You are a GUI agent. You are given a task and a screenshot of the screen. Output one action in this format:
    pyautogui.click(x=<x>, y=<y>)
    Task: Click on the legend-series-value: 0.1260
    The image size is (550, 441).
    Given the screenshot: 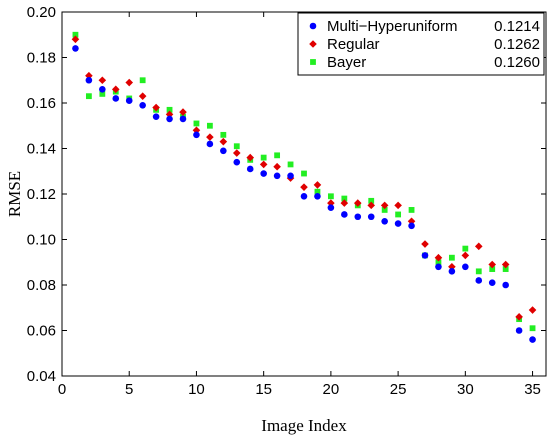 What is the action you would take?
    pyautogui.click(x=517, y=62)
    